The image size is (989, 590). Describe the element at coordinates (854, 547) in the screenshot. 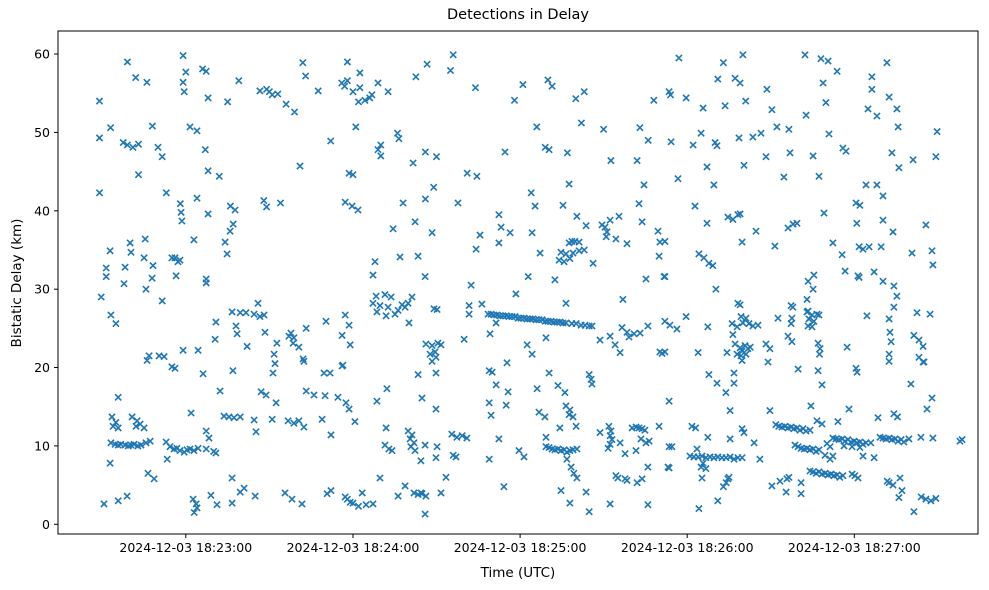

I see `x-tick-label: 2024-12-03 18:27:00` at that location.